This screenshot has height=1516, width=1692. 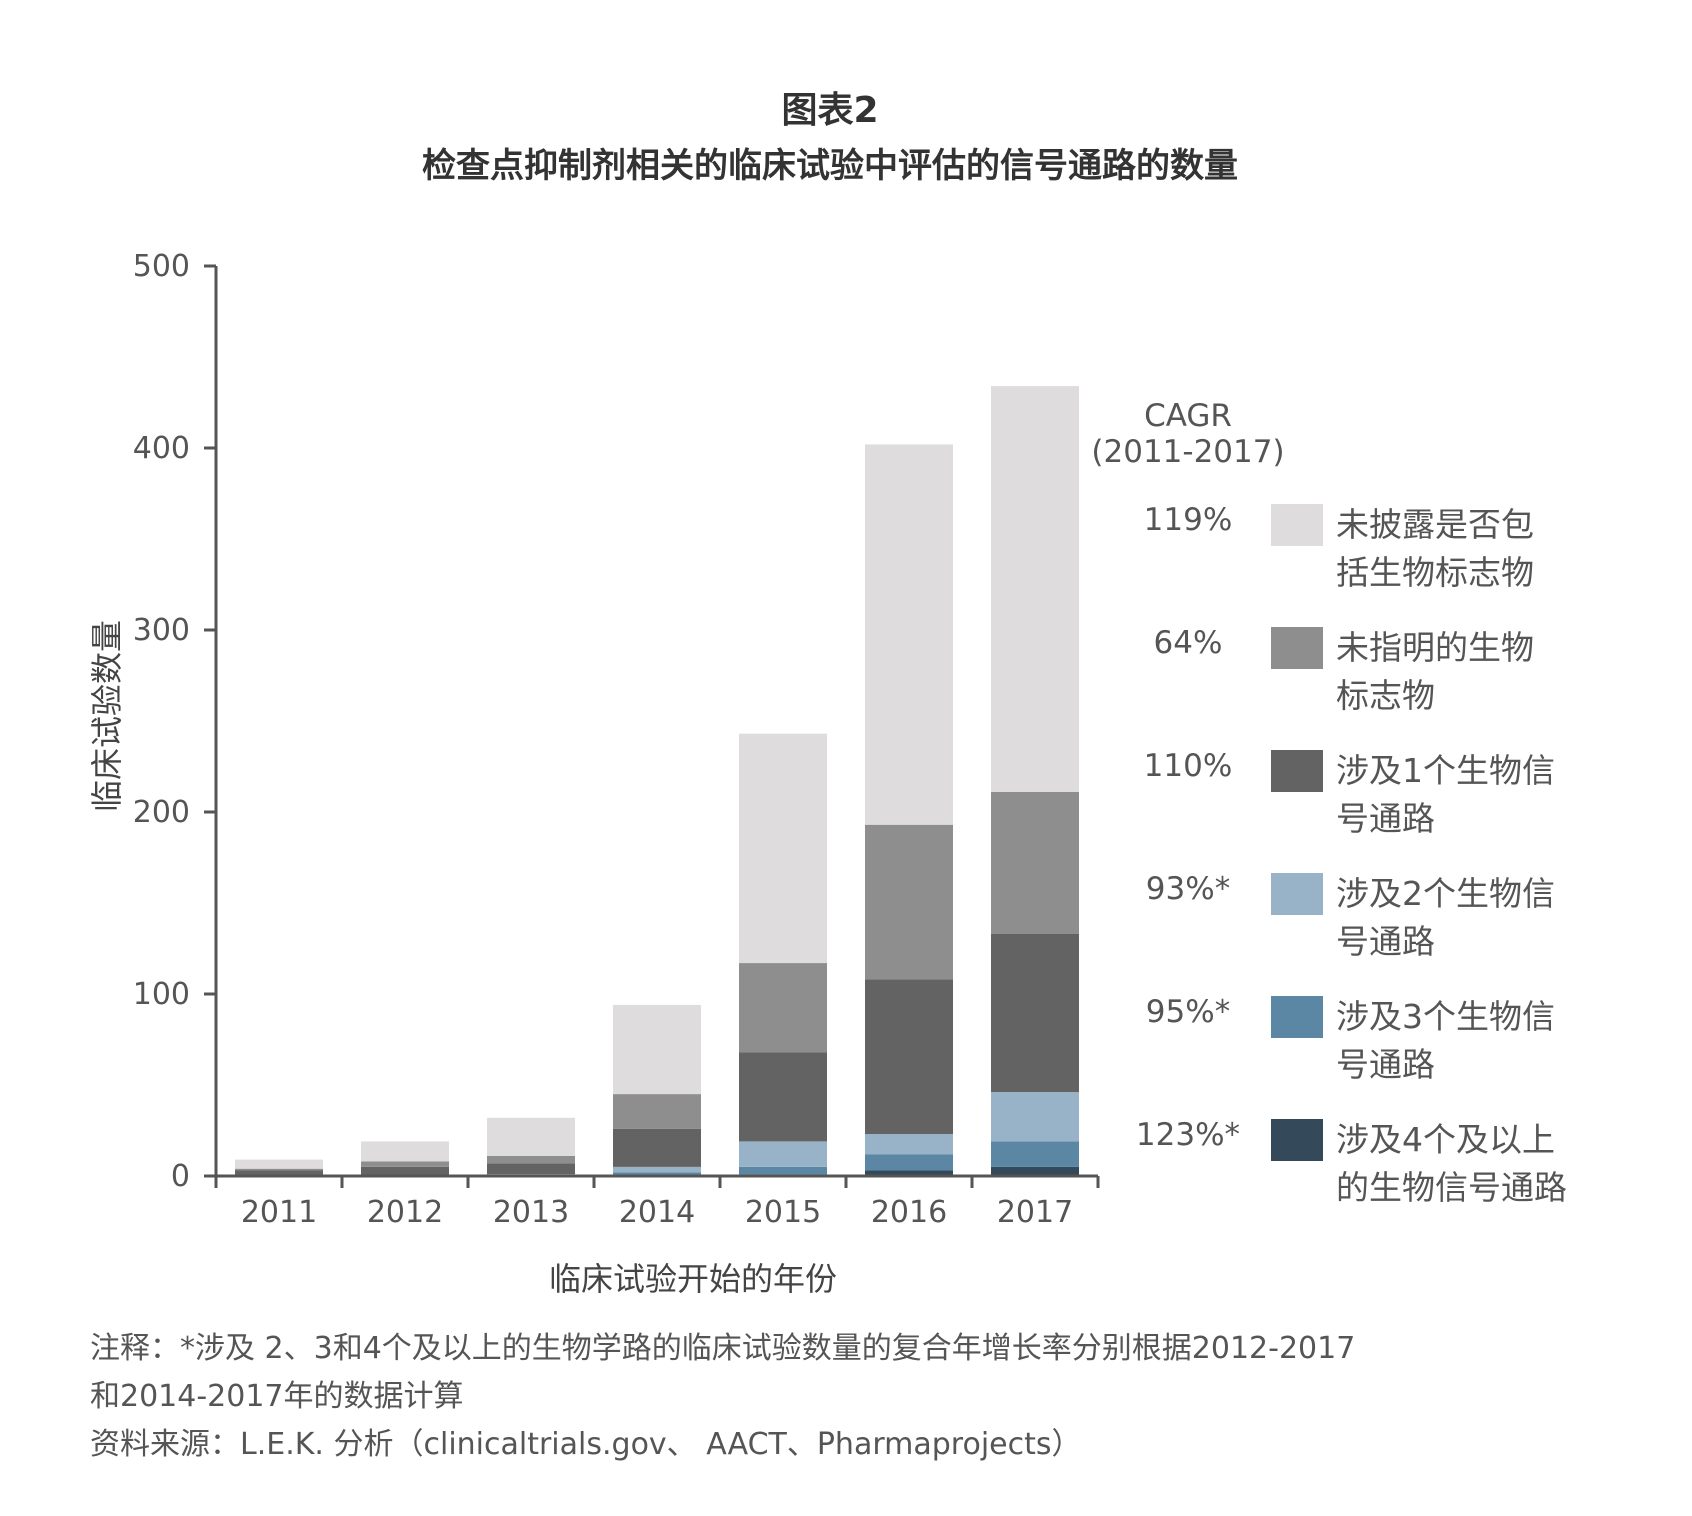 What do you see at coordinates (1035, 1212) in the screenshot?
I see `x-tick-label-2017: 2017` at bounding box center [1035, 1212].